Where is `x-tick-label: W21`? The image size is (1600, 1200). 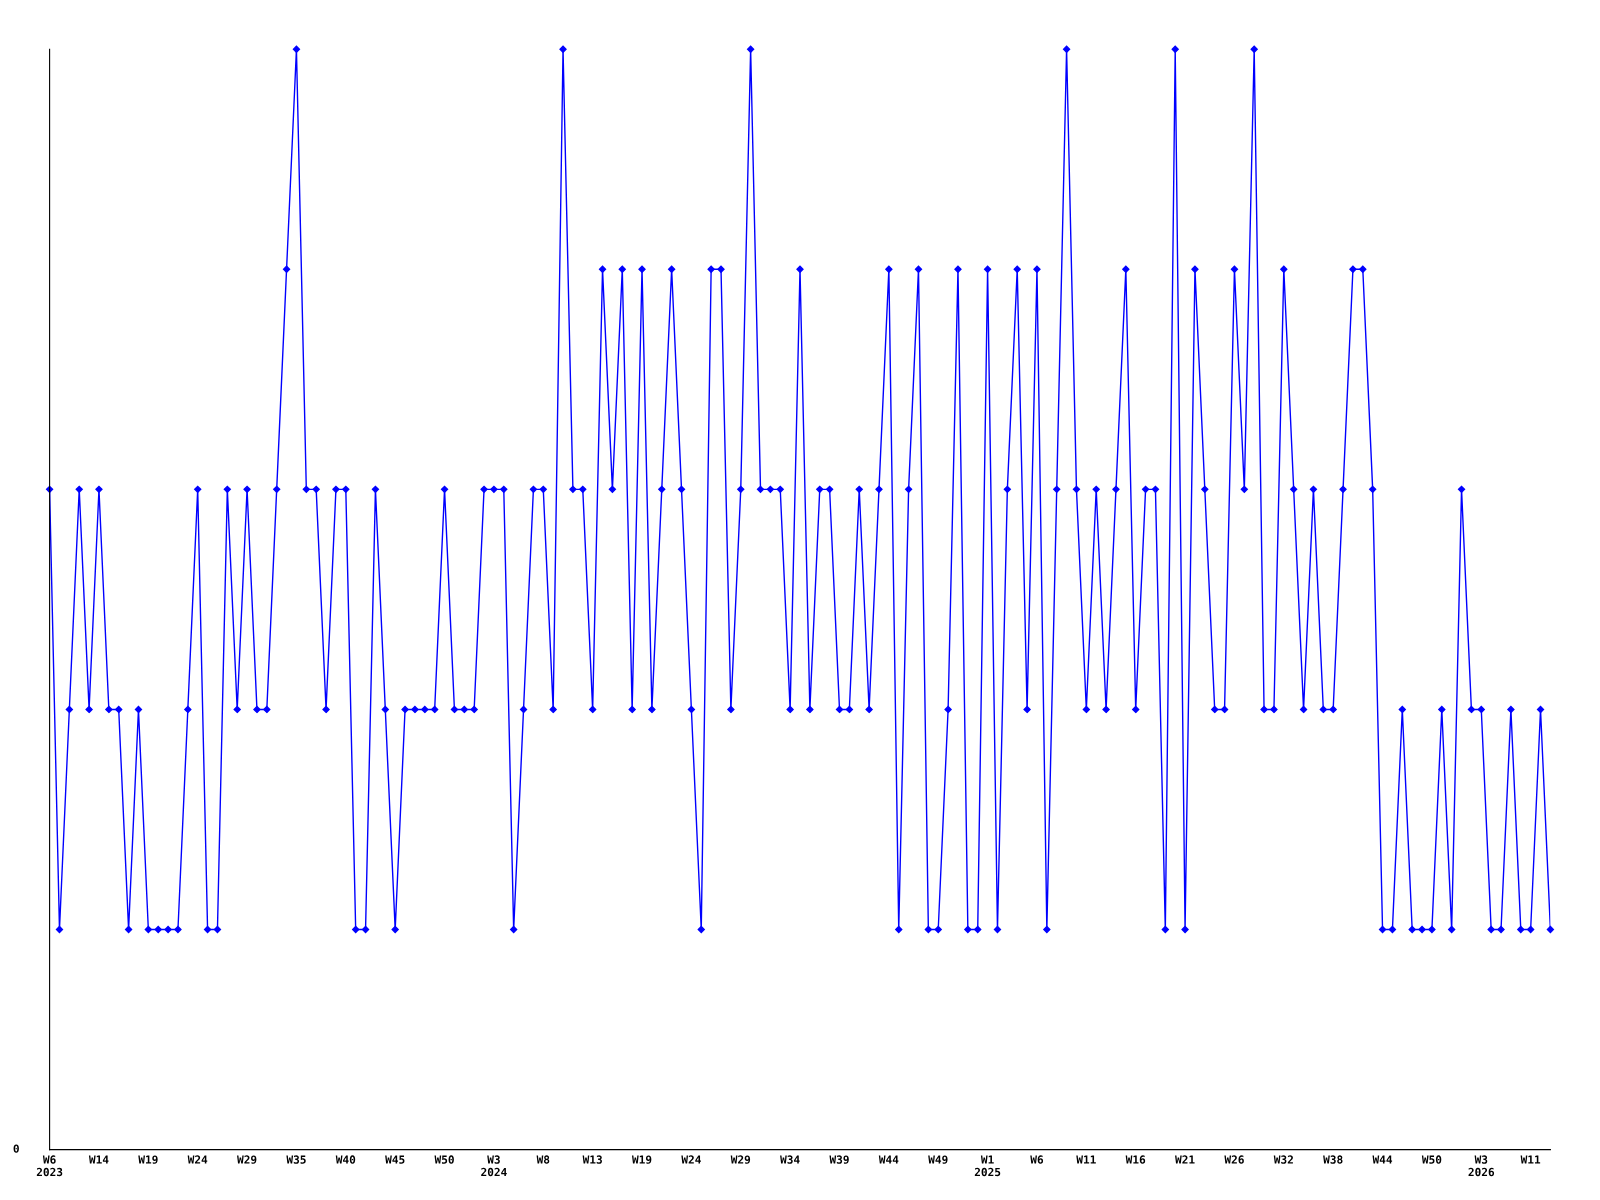
x-tick-label: W21 is located at coordinates (1185, 1159).